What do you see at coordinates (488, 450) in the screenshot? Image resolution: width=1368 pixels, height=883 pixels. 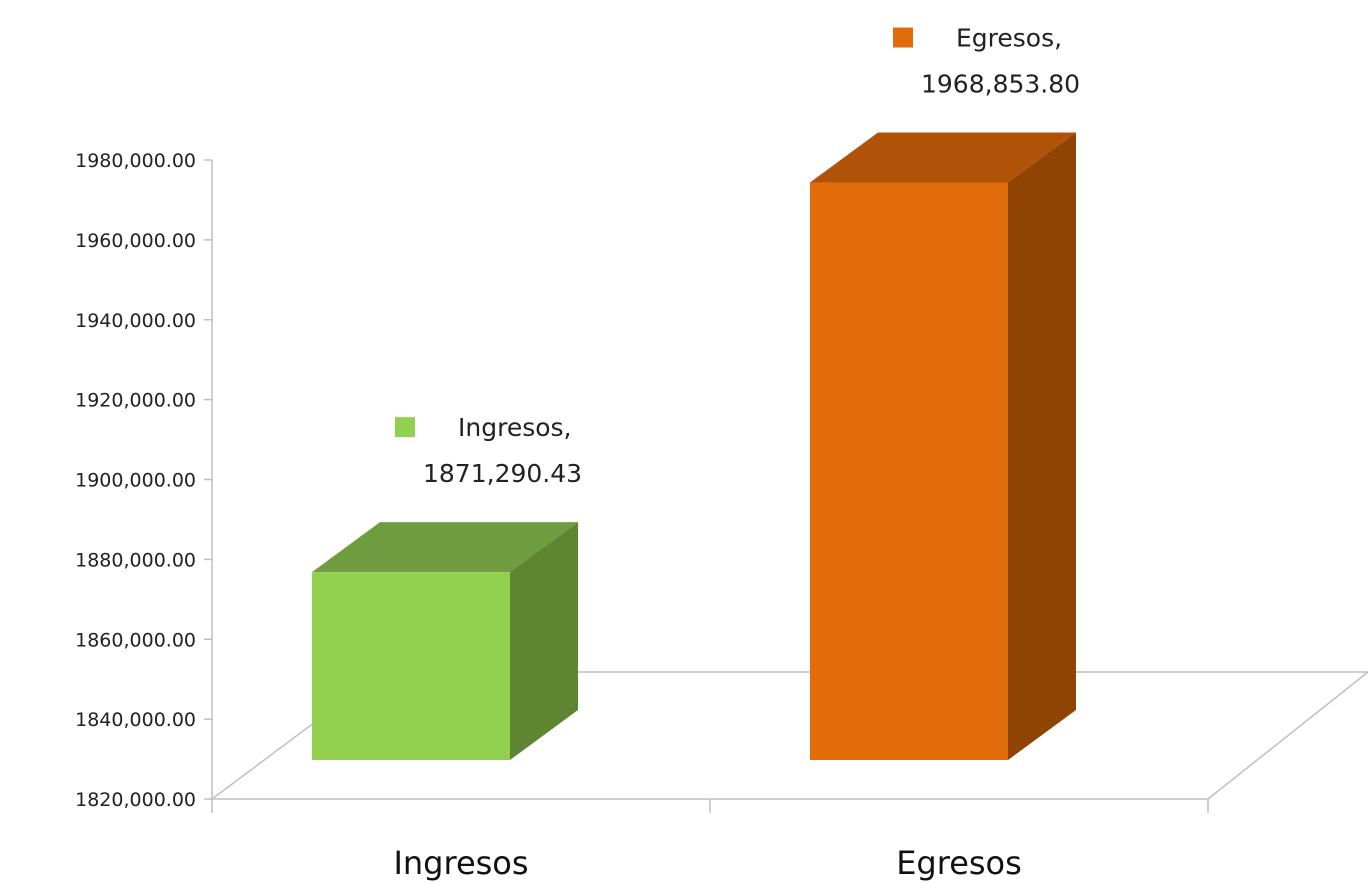 I see `data-label-ingresos: Ingresos, 1871,290.43` at bounding box center [488, 450].